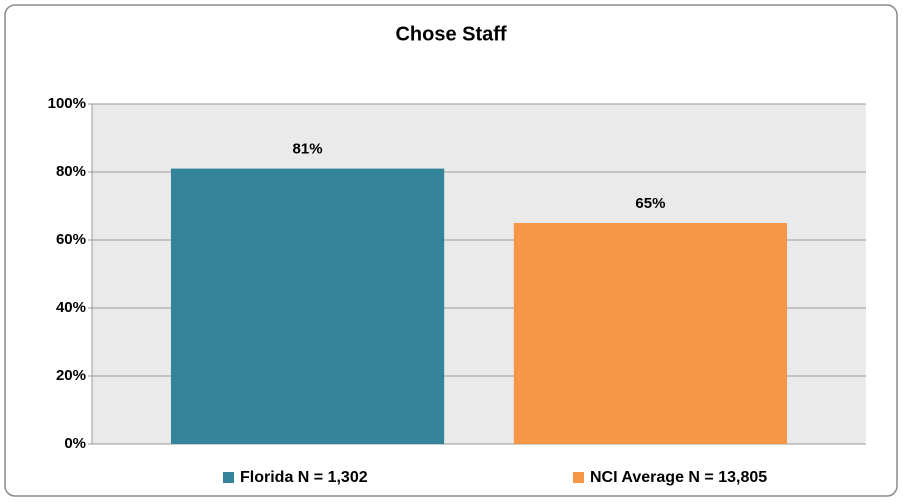 Image resolution: width=903 pixels, height=502 pixels. I want to click on chart-title: Chose Staff, so click(450, 34).